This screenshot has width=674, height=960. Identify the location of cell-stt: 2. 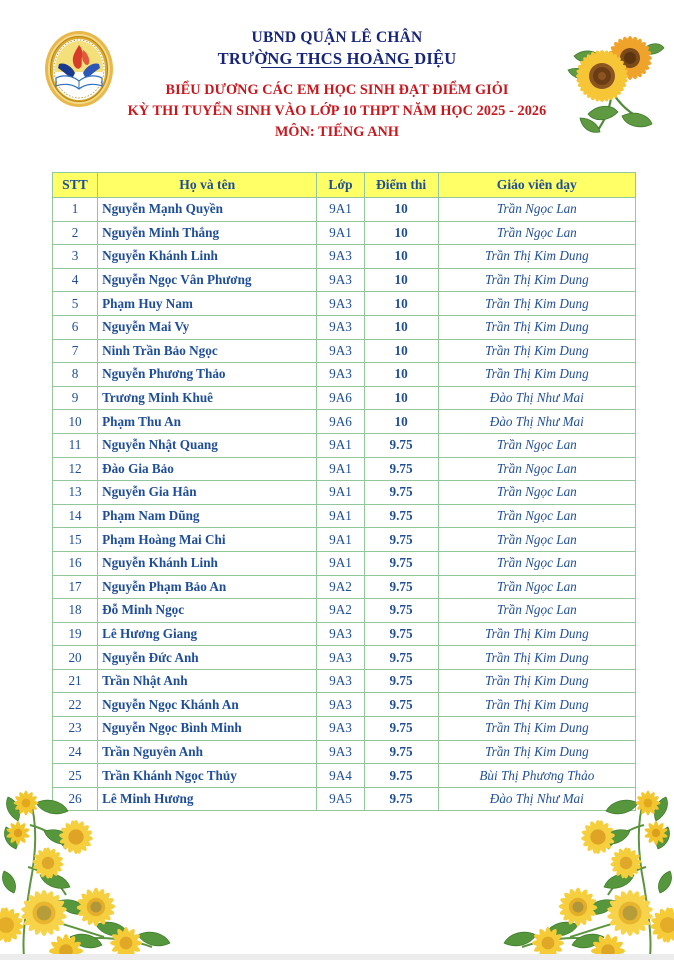
(75, 233).